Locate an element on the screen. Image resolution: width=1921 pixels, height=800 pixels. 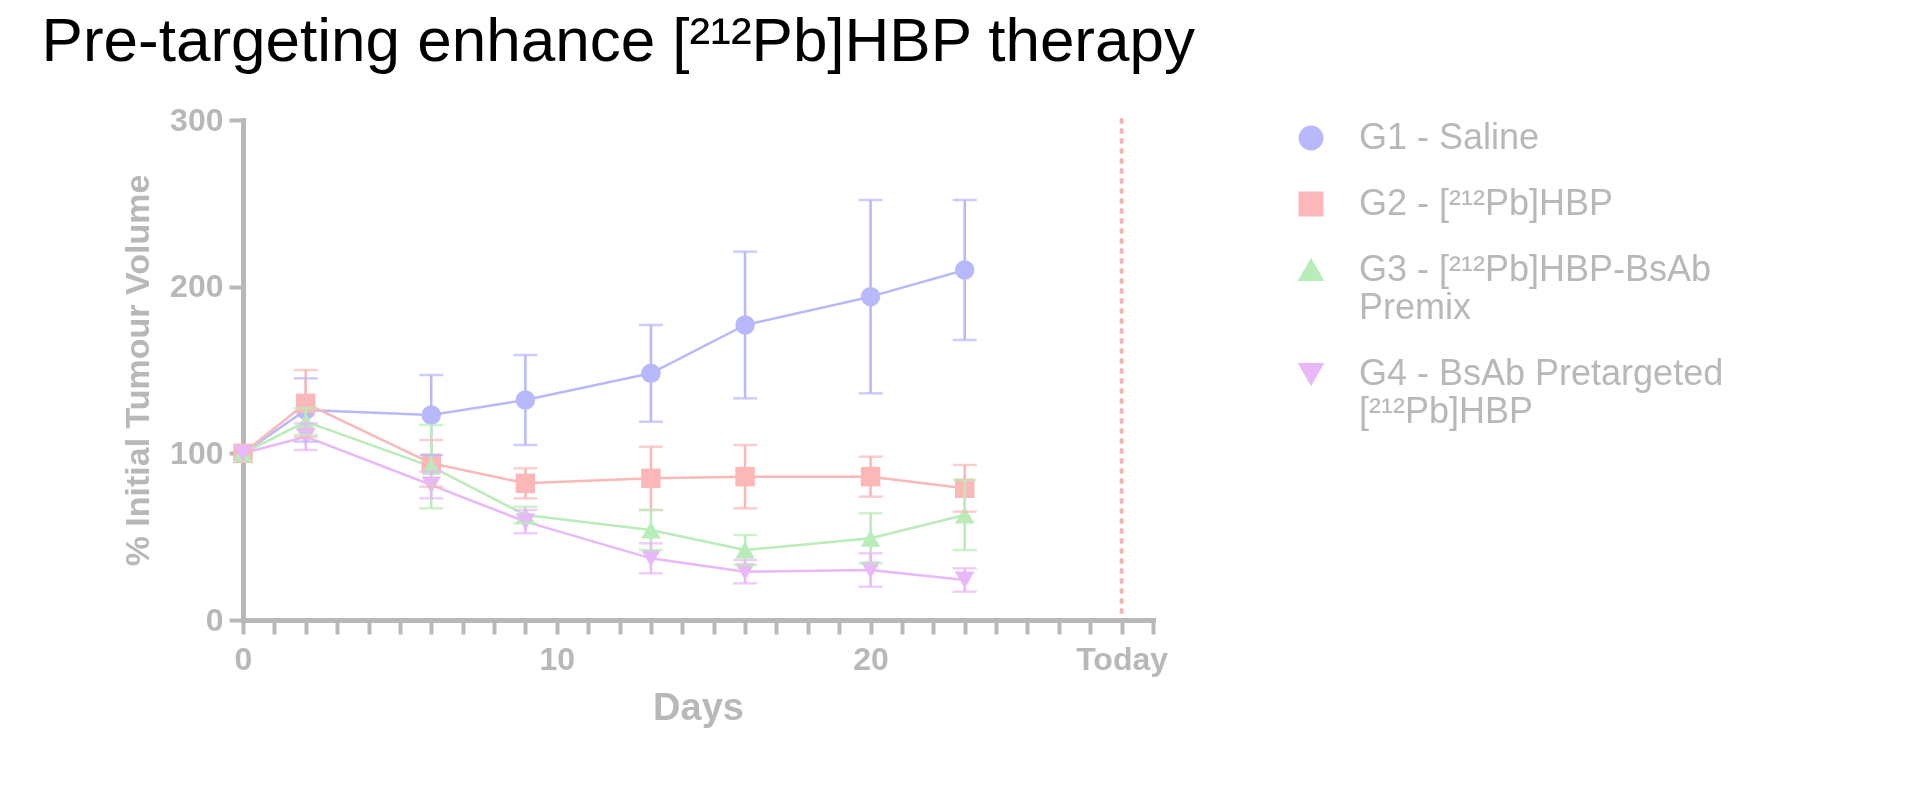
y-axis-title: % Initial Tumour Volume is located at coordinates (137, 370).